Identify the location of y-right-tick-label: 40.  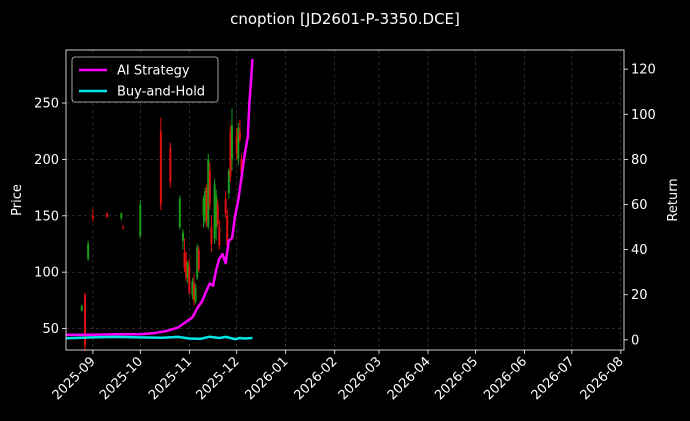
(639, 250).